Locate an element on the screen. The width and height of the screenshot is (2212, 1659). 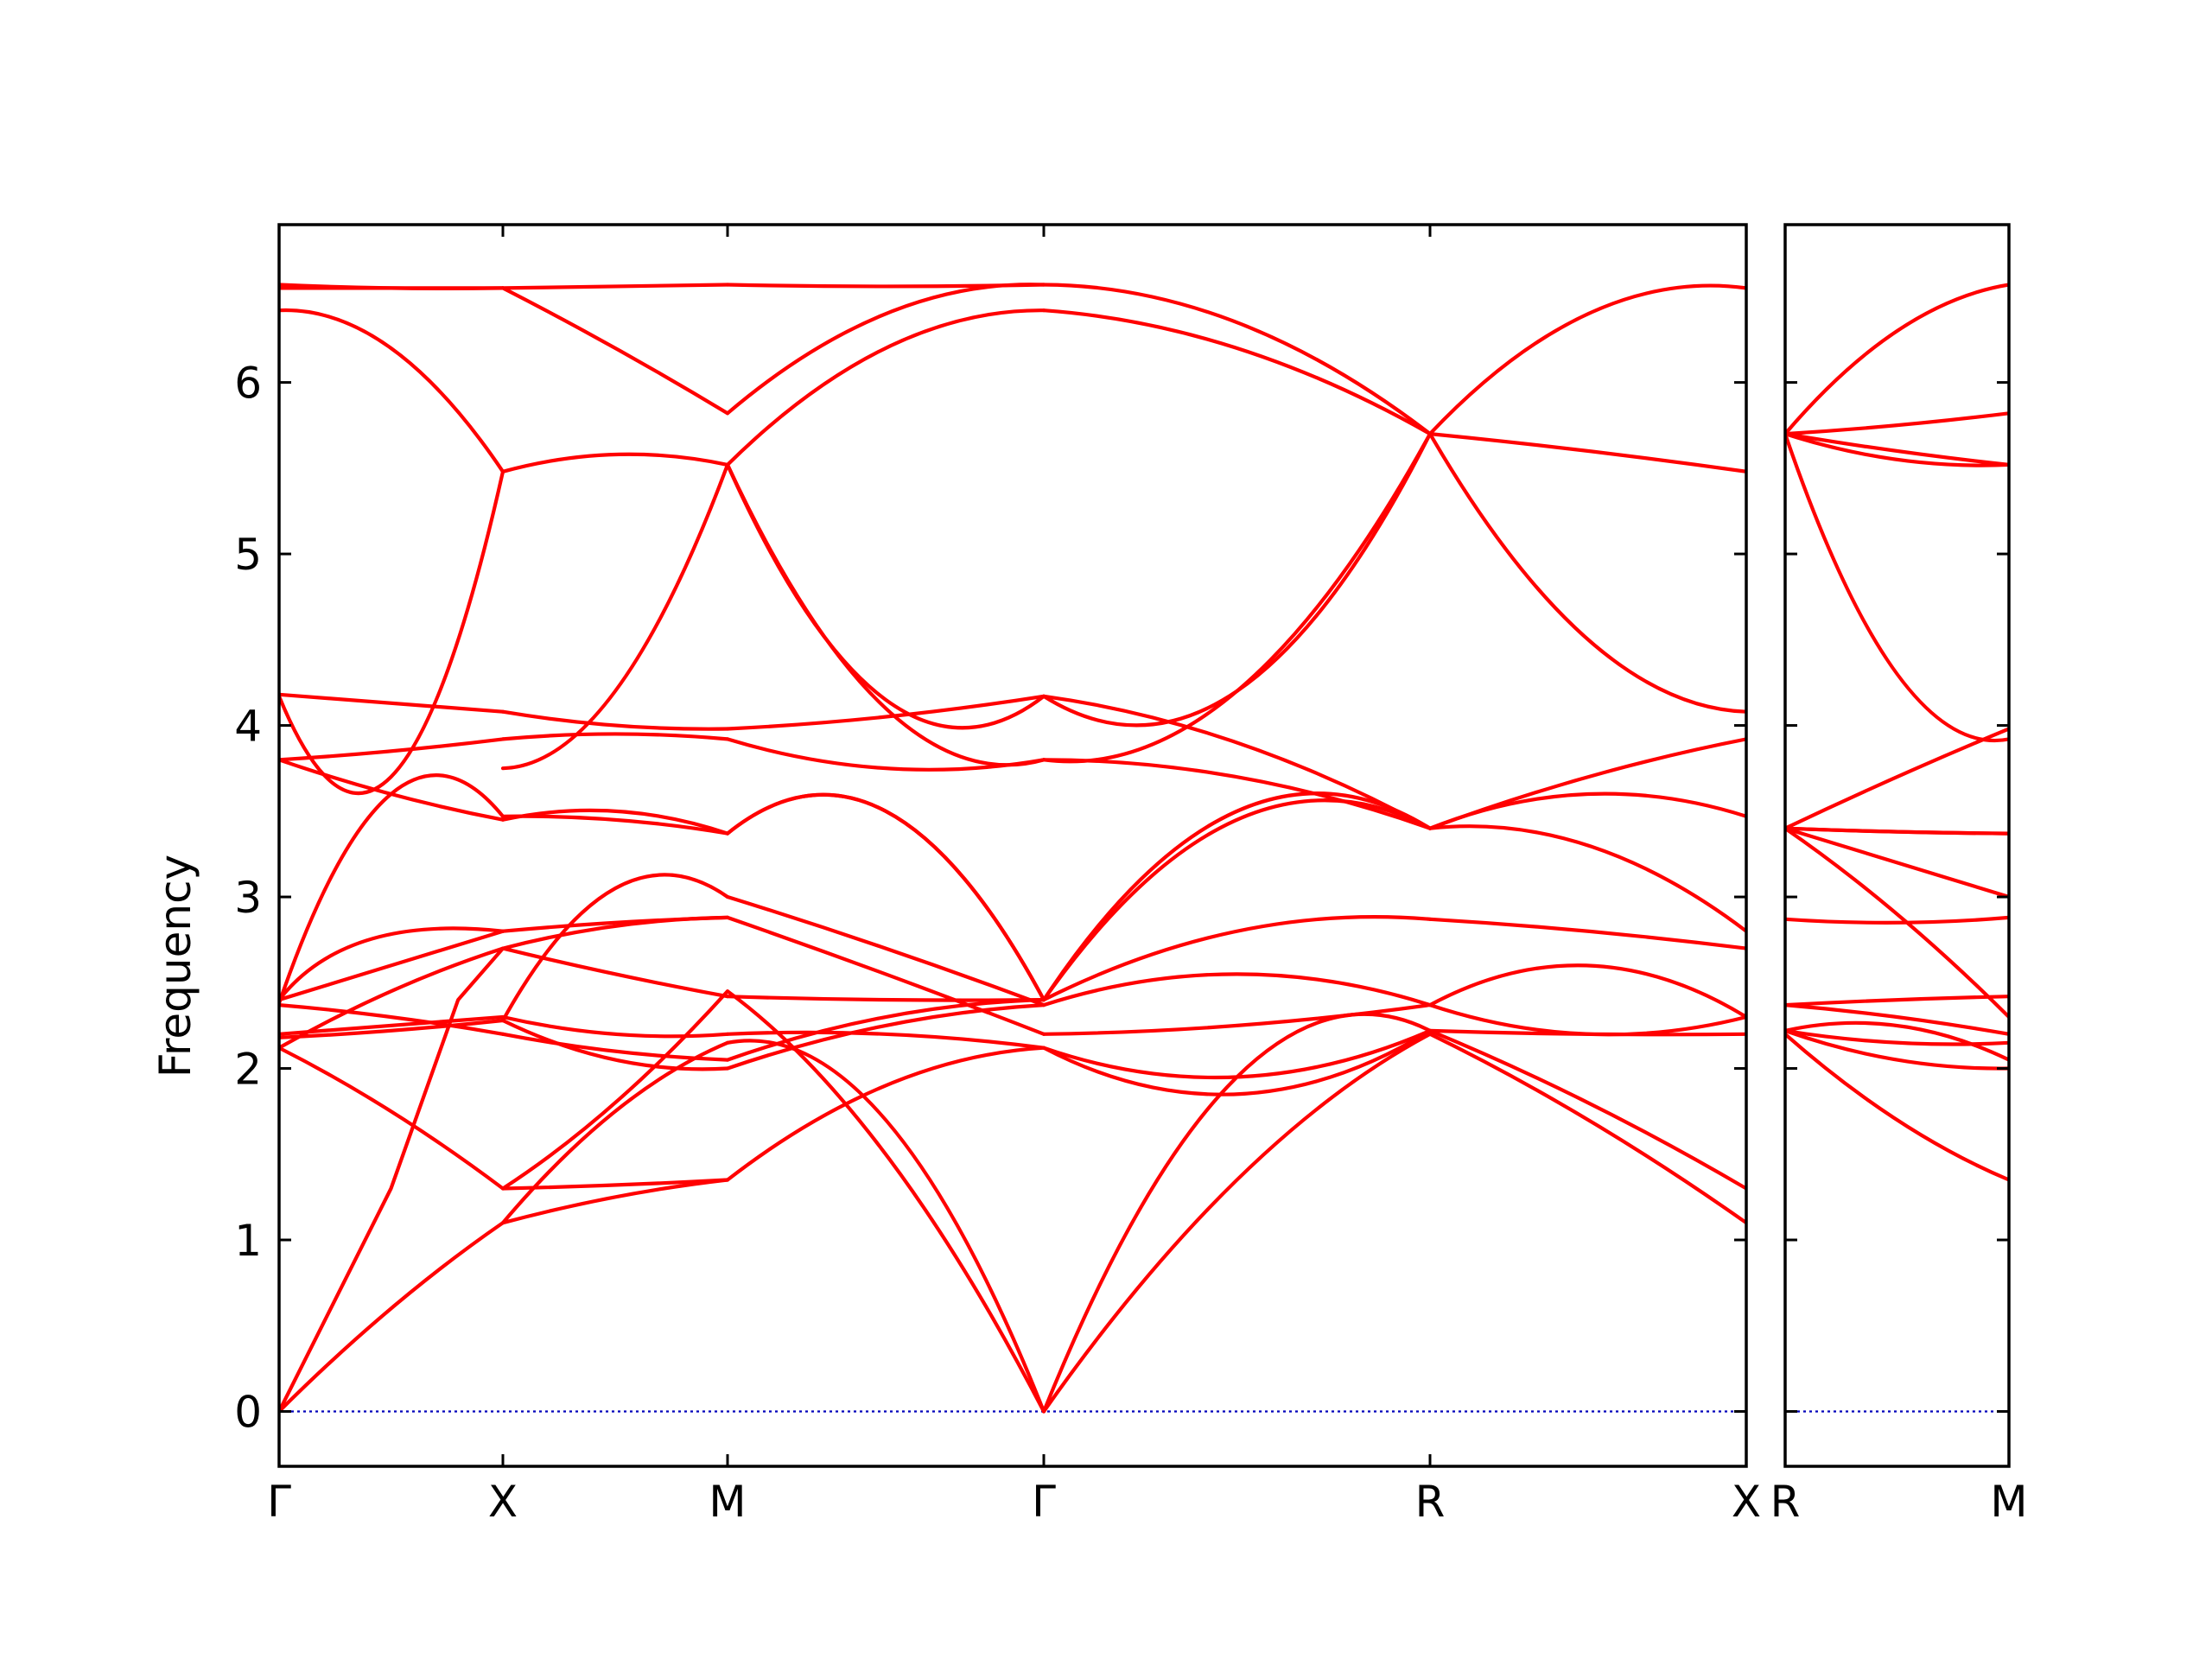
y-tick-label: 0 is located at coordinates (248, 1412).